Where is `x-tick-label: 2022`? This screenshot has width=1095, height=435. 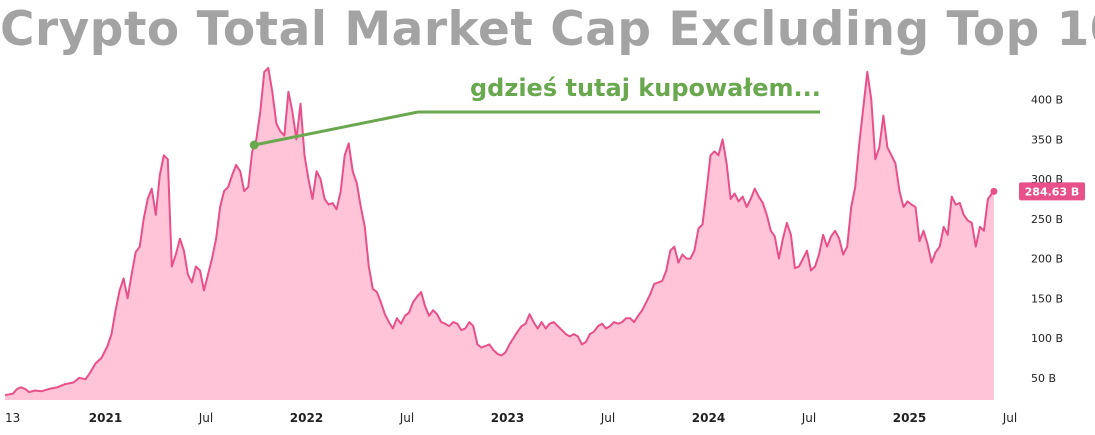
x-tick-label: 2022 is located at coordinates (306, 418).